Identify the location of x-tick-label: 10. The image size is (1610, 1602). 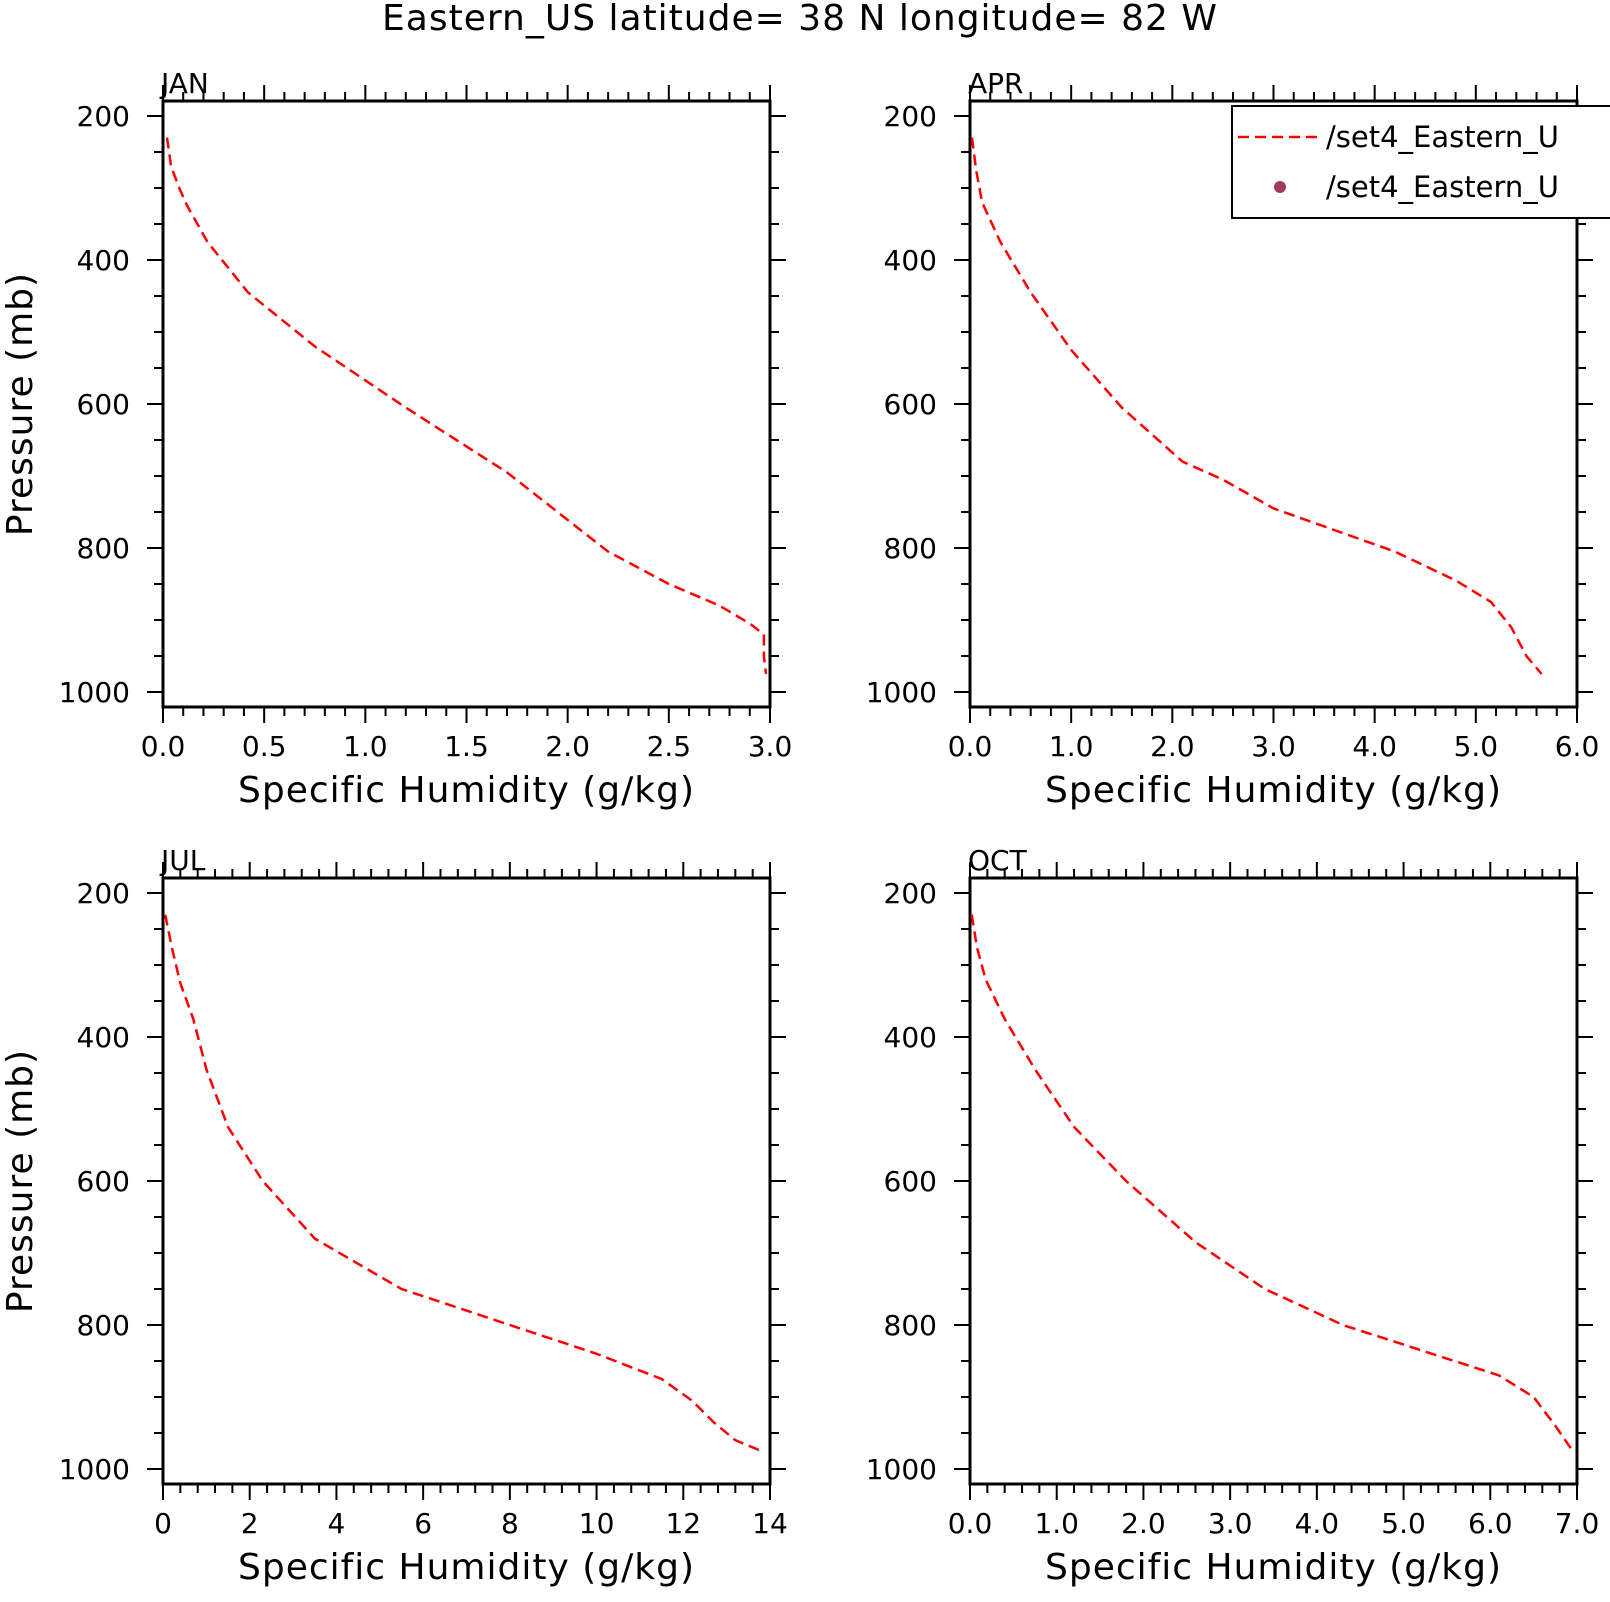
(597, 1523).